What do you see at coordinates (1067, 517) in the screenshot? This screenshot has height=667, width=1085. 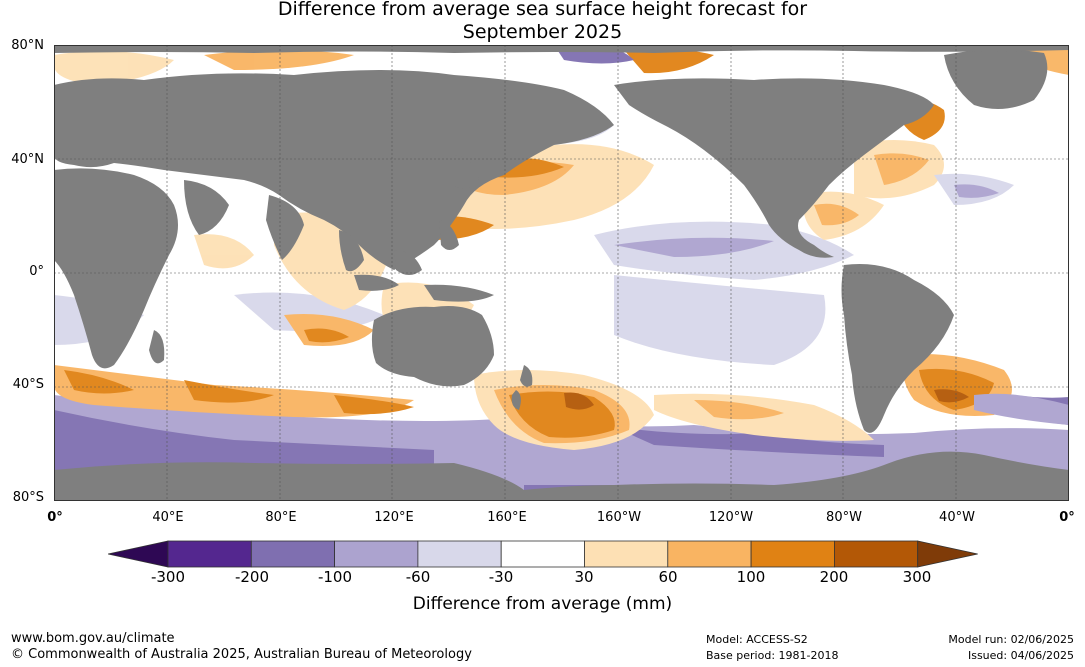 I see `lon-label-0-right: 0°` at bounding box center [1067, 517].